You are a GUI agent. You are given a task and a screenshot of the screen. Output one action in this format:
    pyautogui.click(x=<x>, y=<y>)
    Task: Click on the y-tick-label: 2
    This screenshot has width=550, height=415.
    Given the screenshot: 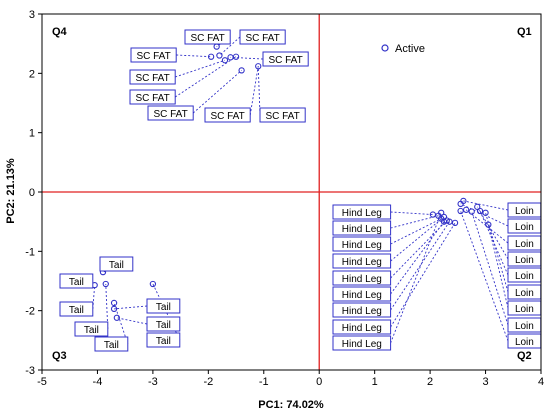 What is the action you would take?
    pyautogui.click(x=32, y=74)
    